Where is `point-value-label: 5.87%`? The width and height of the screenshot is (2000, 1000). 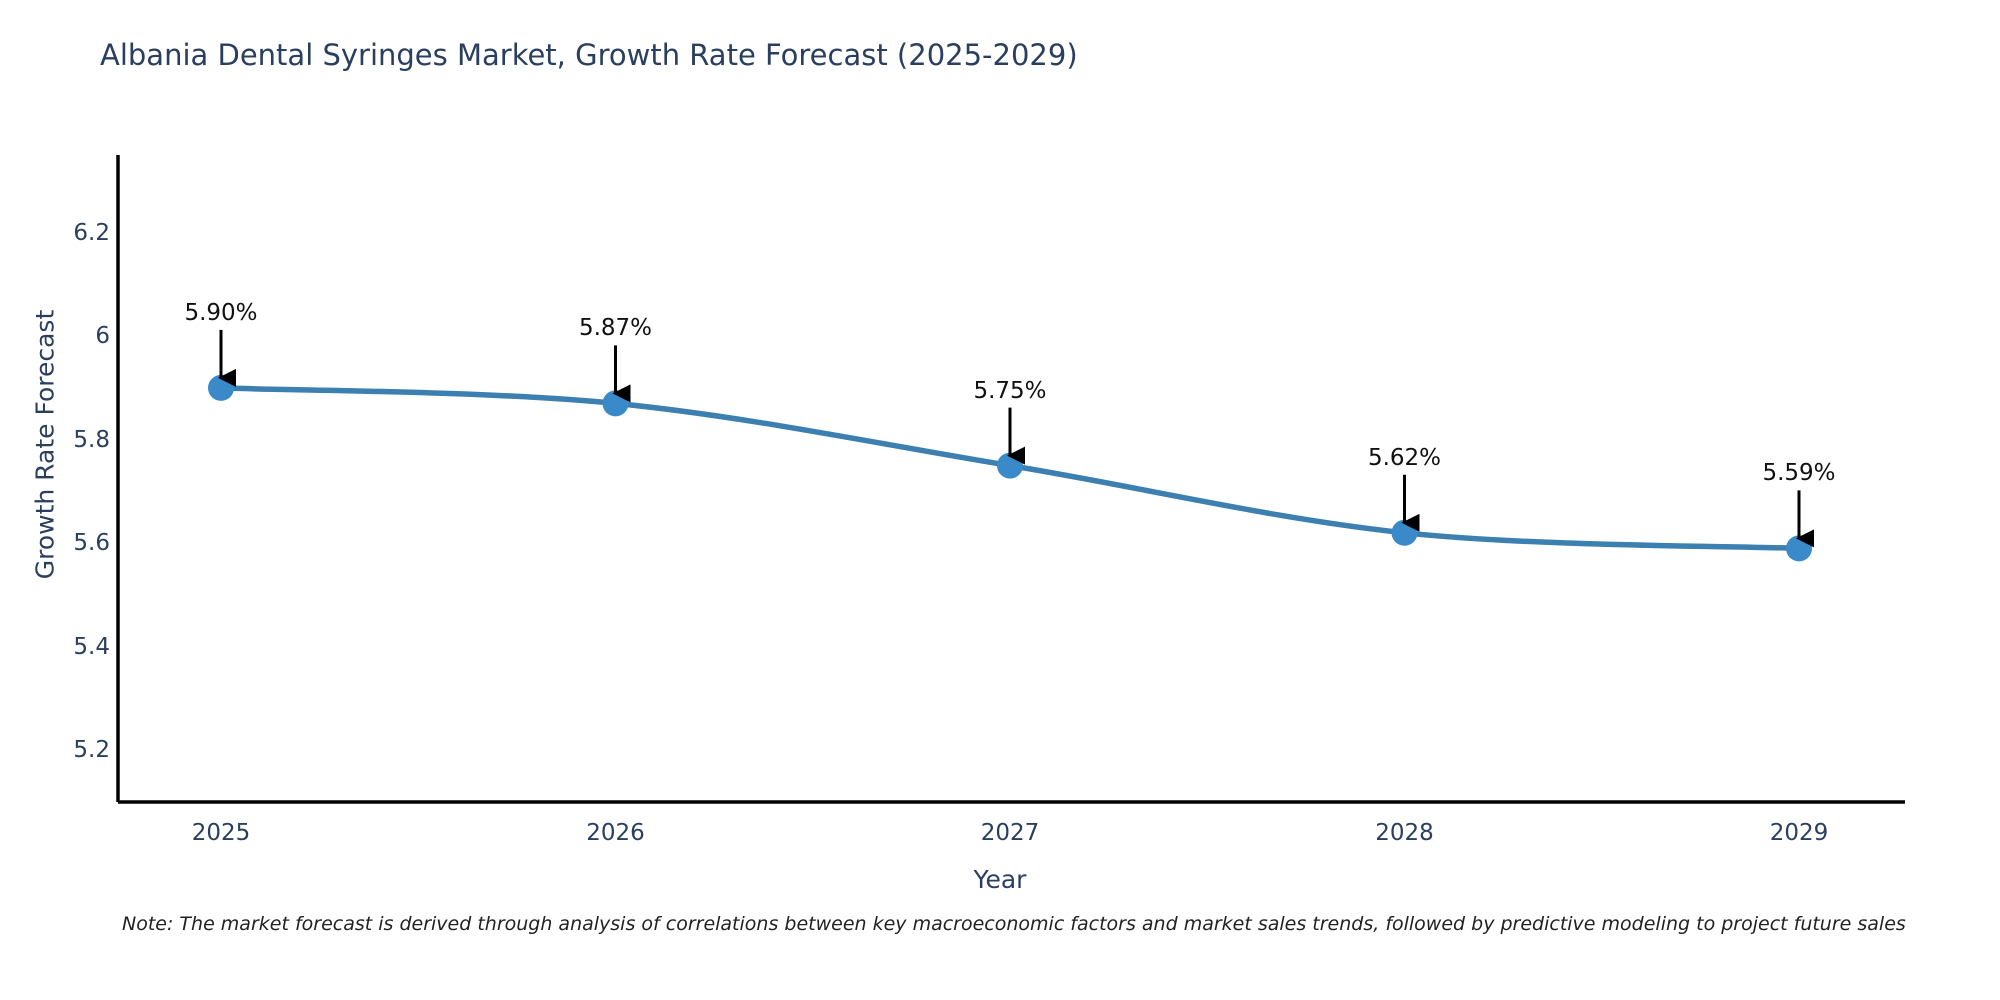 point-value-label: 5.87% is located at coordinates (615, 328).